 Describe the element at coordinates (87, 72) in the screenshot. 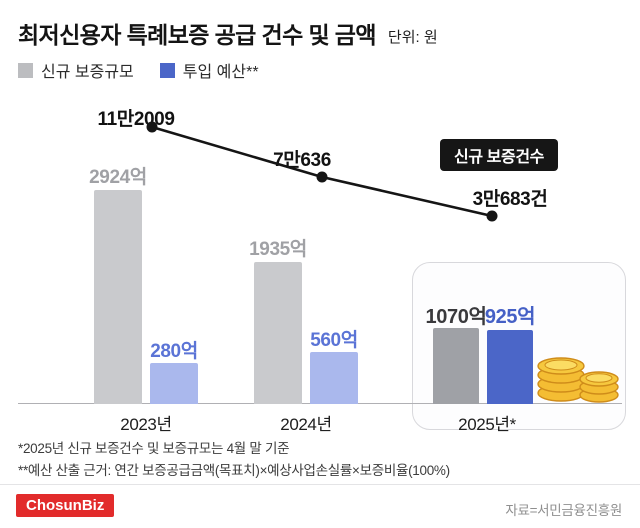

I see `legend-label-guarantee: 신규 보증규모` at that location.